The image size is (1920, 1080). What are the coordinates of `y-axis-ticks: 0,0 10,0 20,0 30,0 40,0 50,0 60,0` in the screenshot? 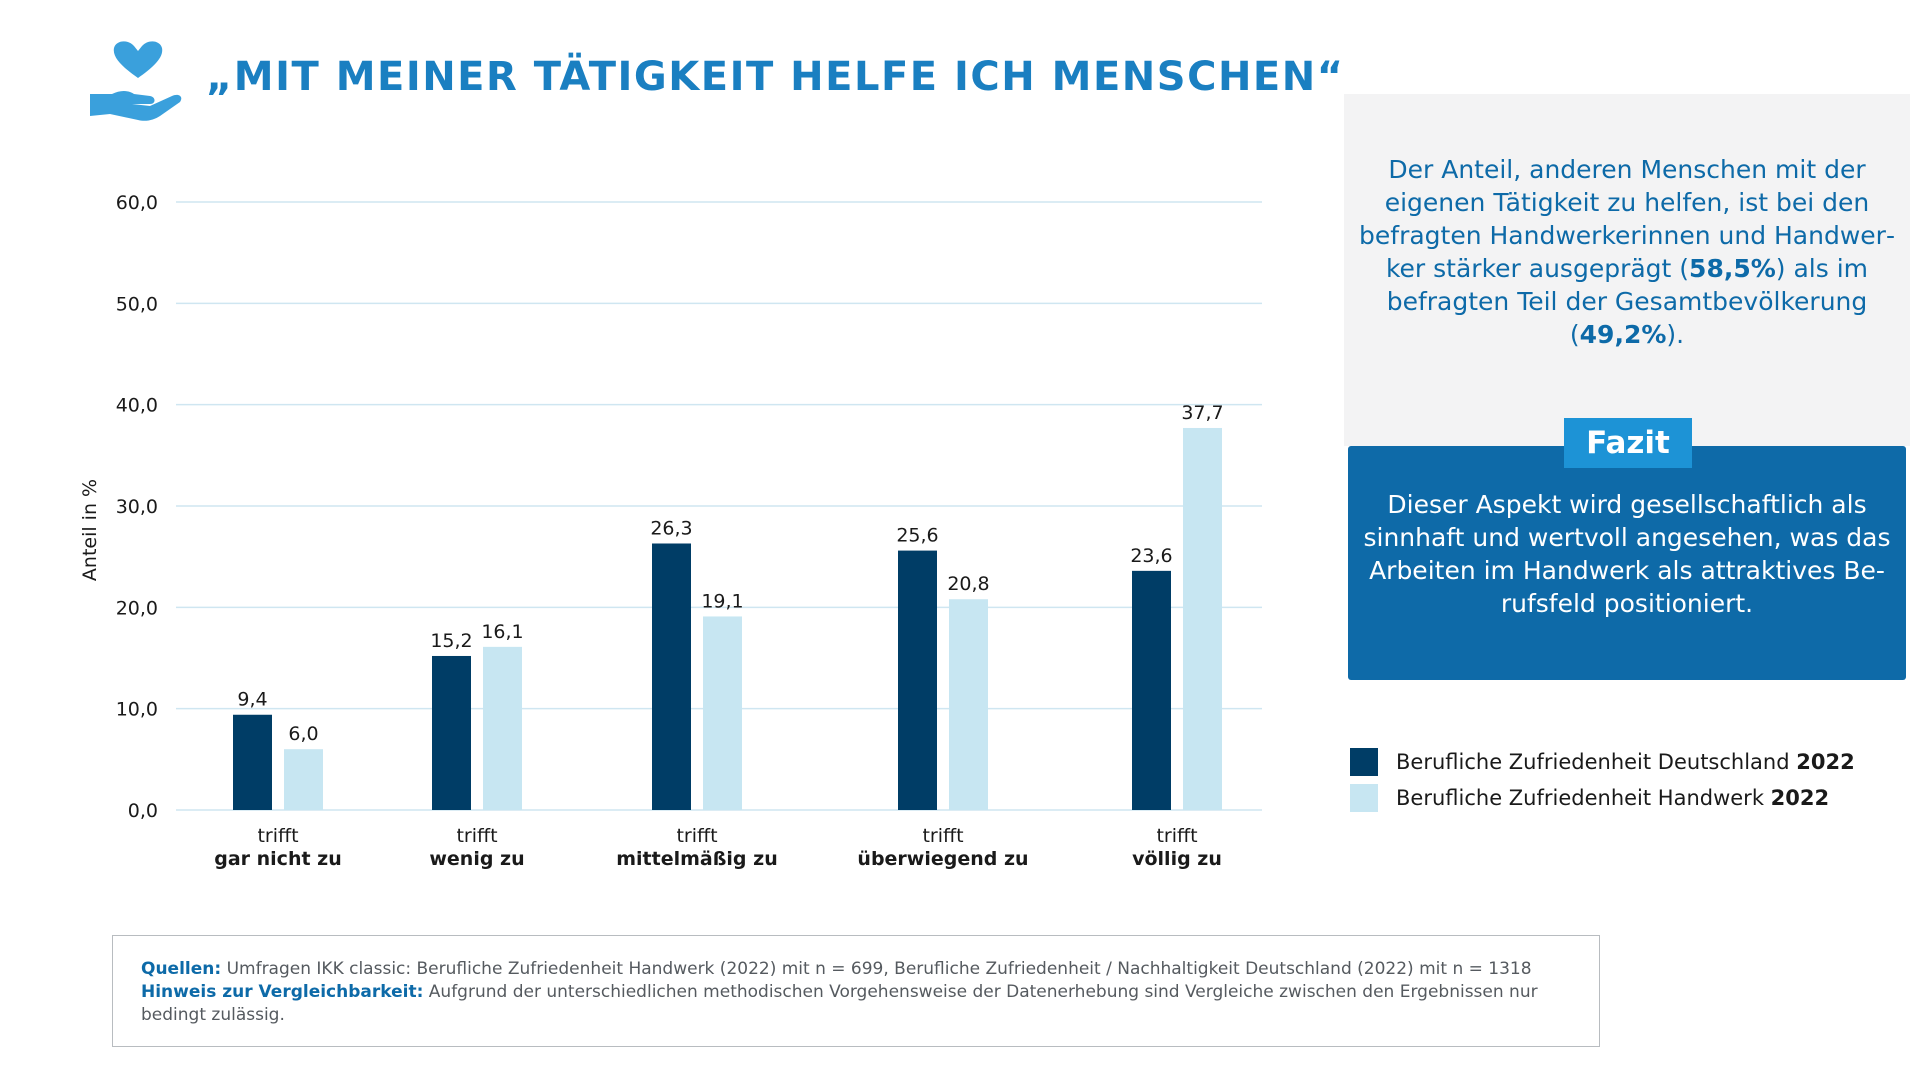 It's located at (137, 507).